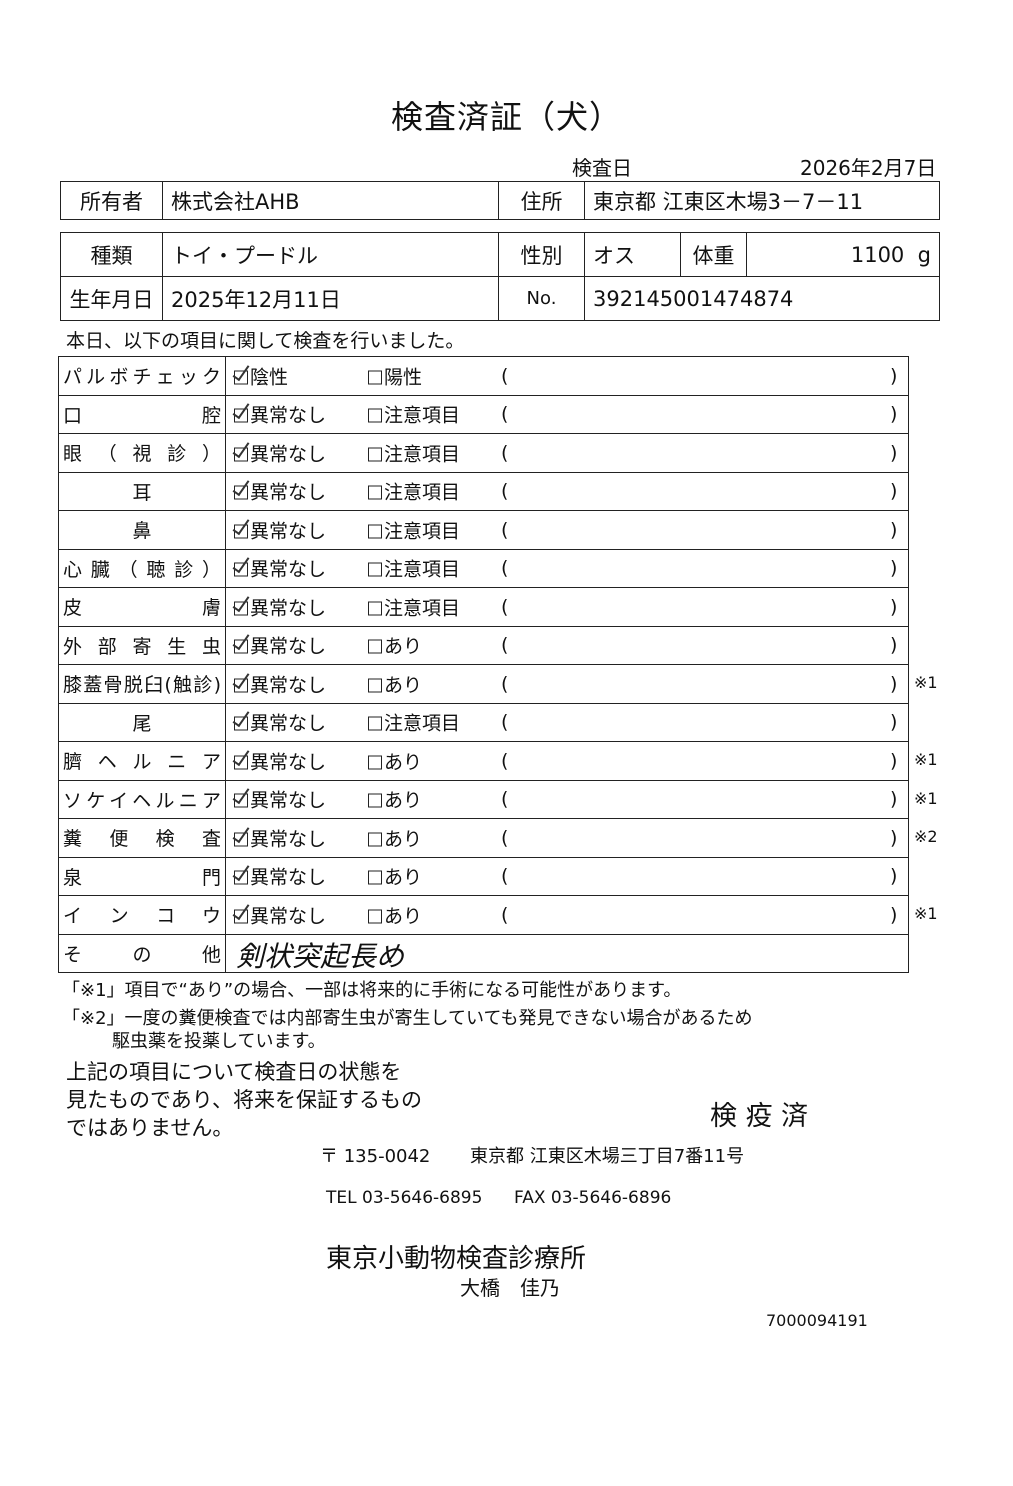 Image resolution: width=1013 pixels, height=1486 pixels. What do you see at coordinates (926, 682) in the screenshot?
I see `footnote-marker: ※1` at bounding box center [926, 682].